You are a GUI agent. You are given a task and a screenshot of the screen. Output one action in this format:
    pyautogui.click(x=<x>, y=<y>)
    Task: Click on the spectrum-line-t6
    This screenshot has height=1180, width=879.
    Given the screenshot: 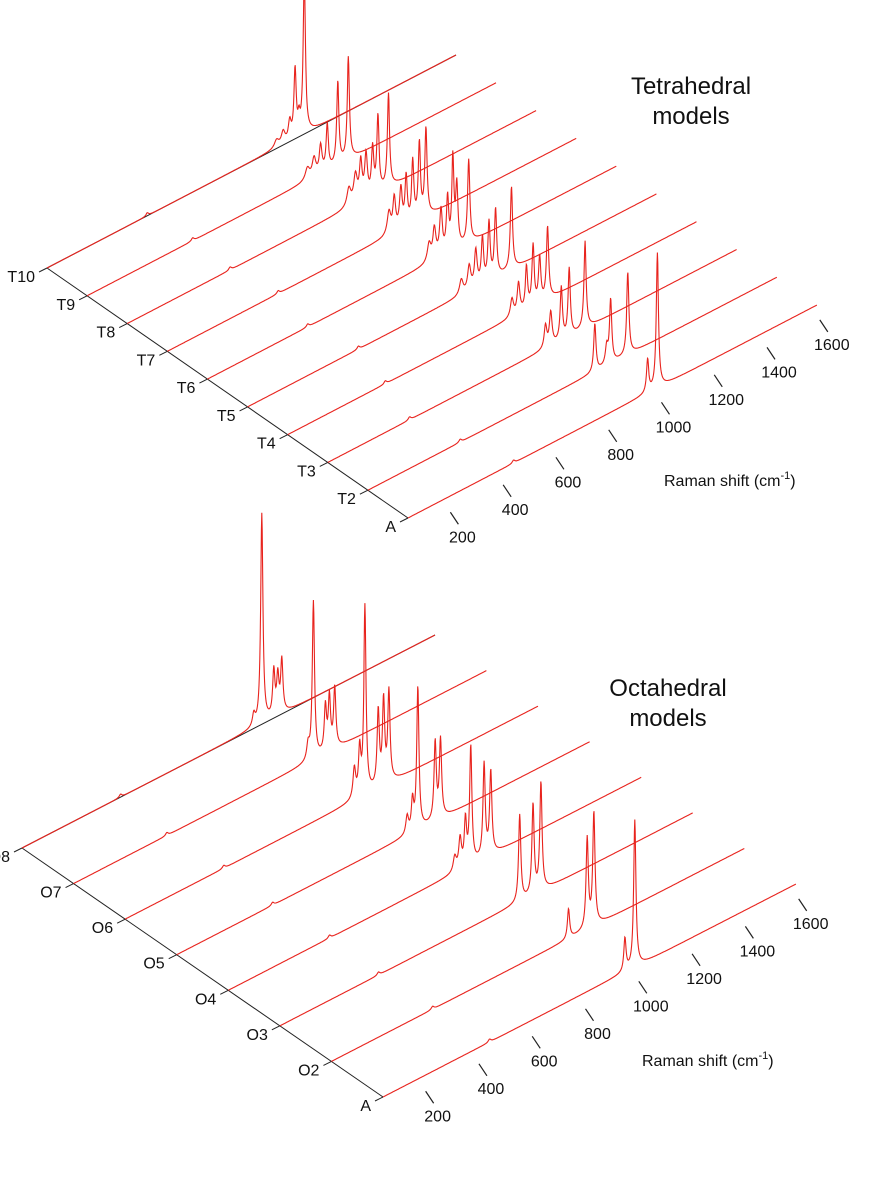 What is the action you would take?
    pyautogui.click(x=412, y=265)
    